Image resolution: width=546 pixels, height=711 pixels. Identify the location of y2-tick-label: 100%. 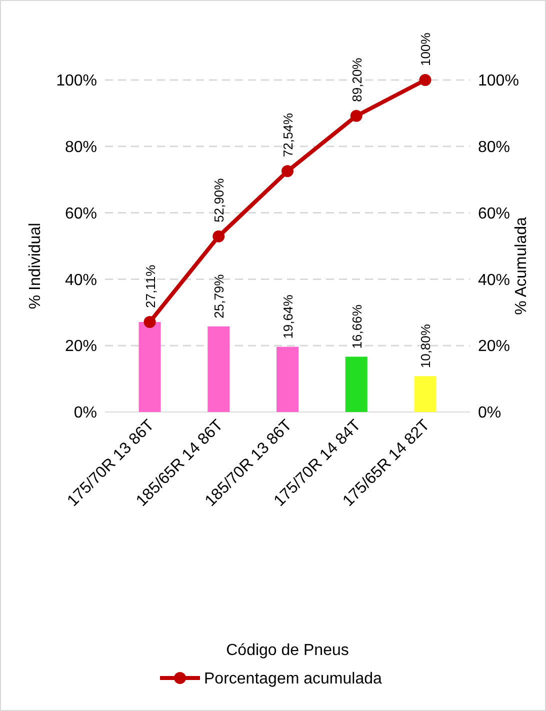
(498, 81).